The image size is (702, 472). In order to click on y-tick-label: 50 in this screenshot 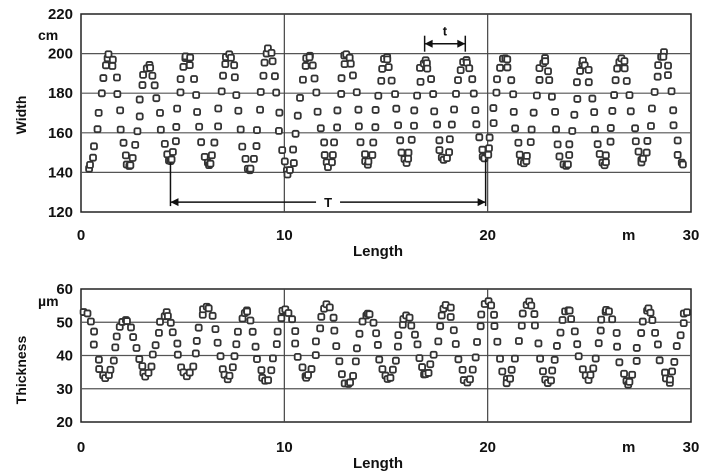, I will do `click(64, 322)`.